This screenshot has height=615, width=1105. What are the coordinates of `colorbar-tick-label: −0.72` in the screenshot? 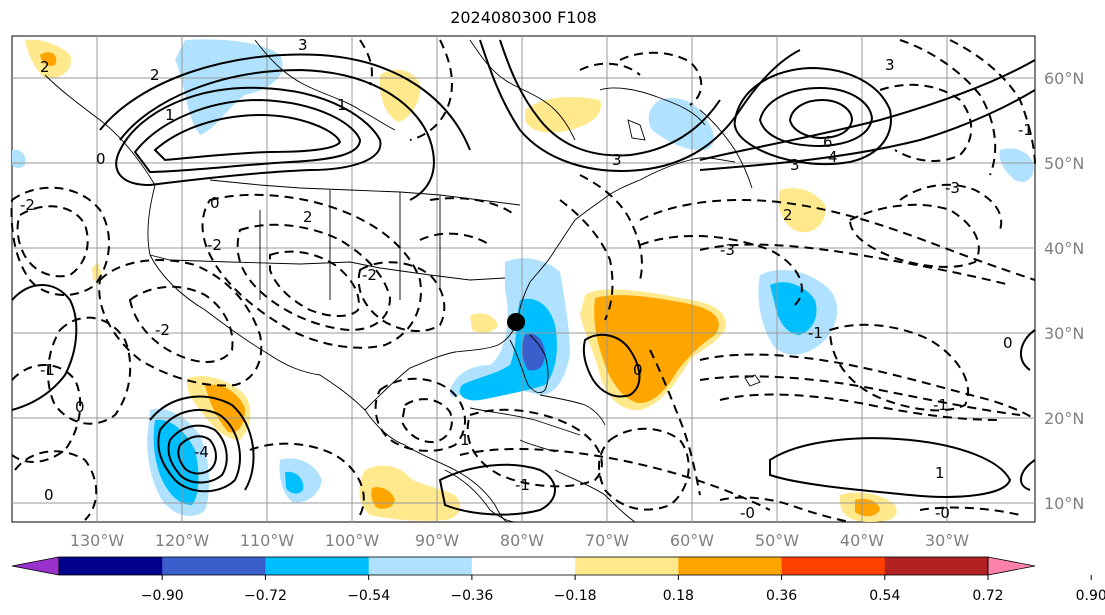 It's located at (265, 596).